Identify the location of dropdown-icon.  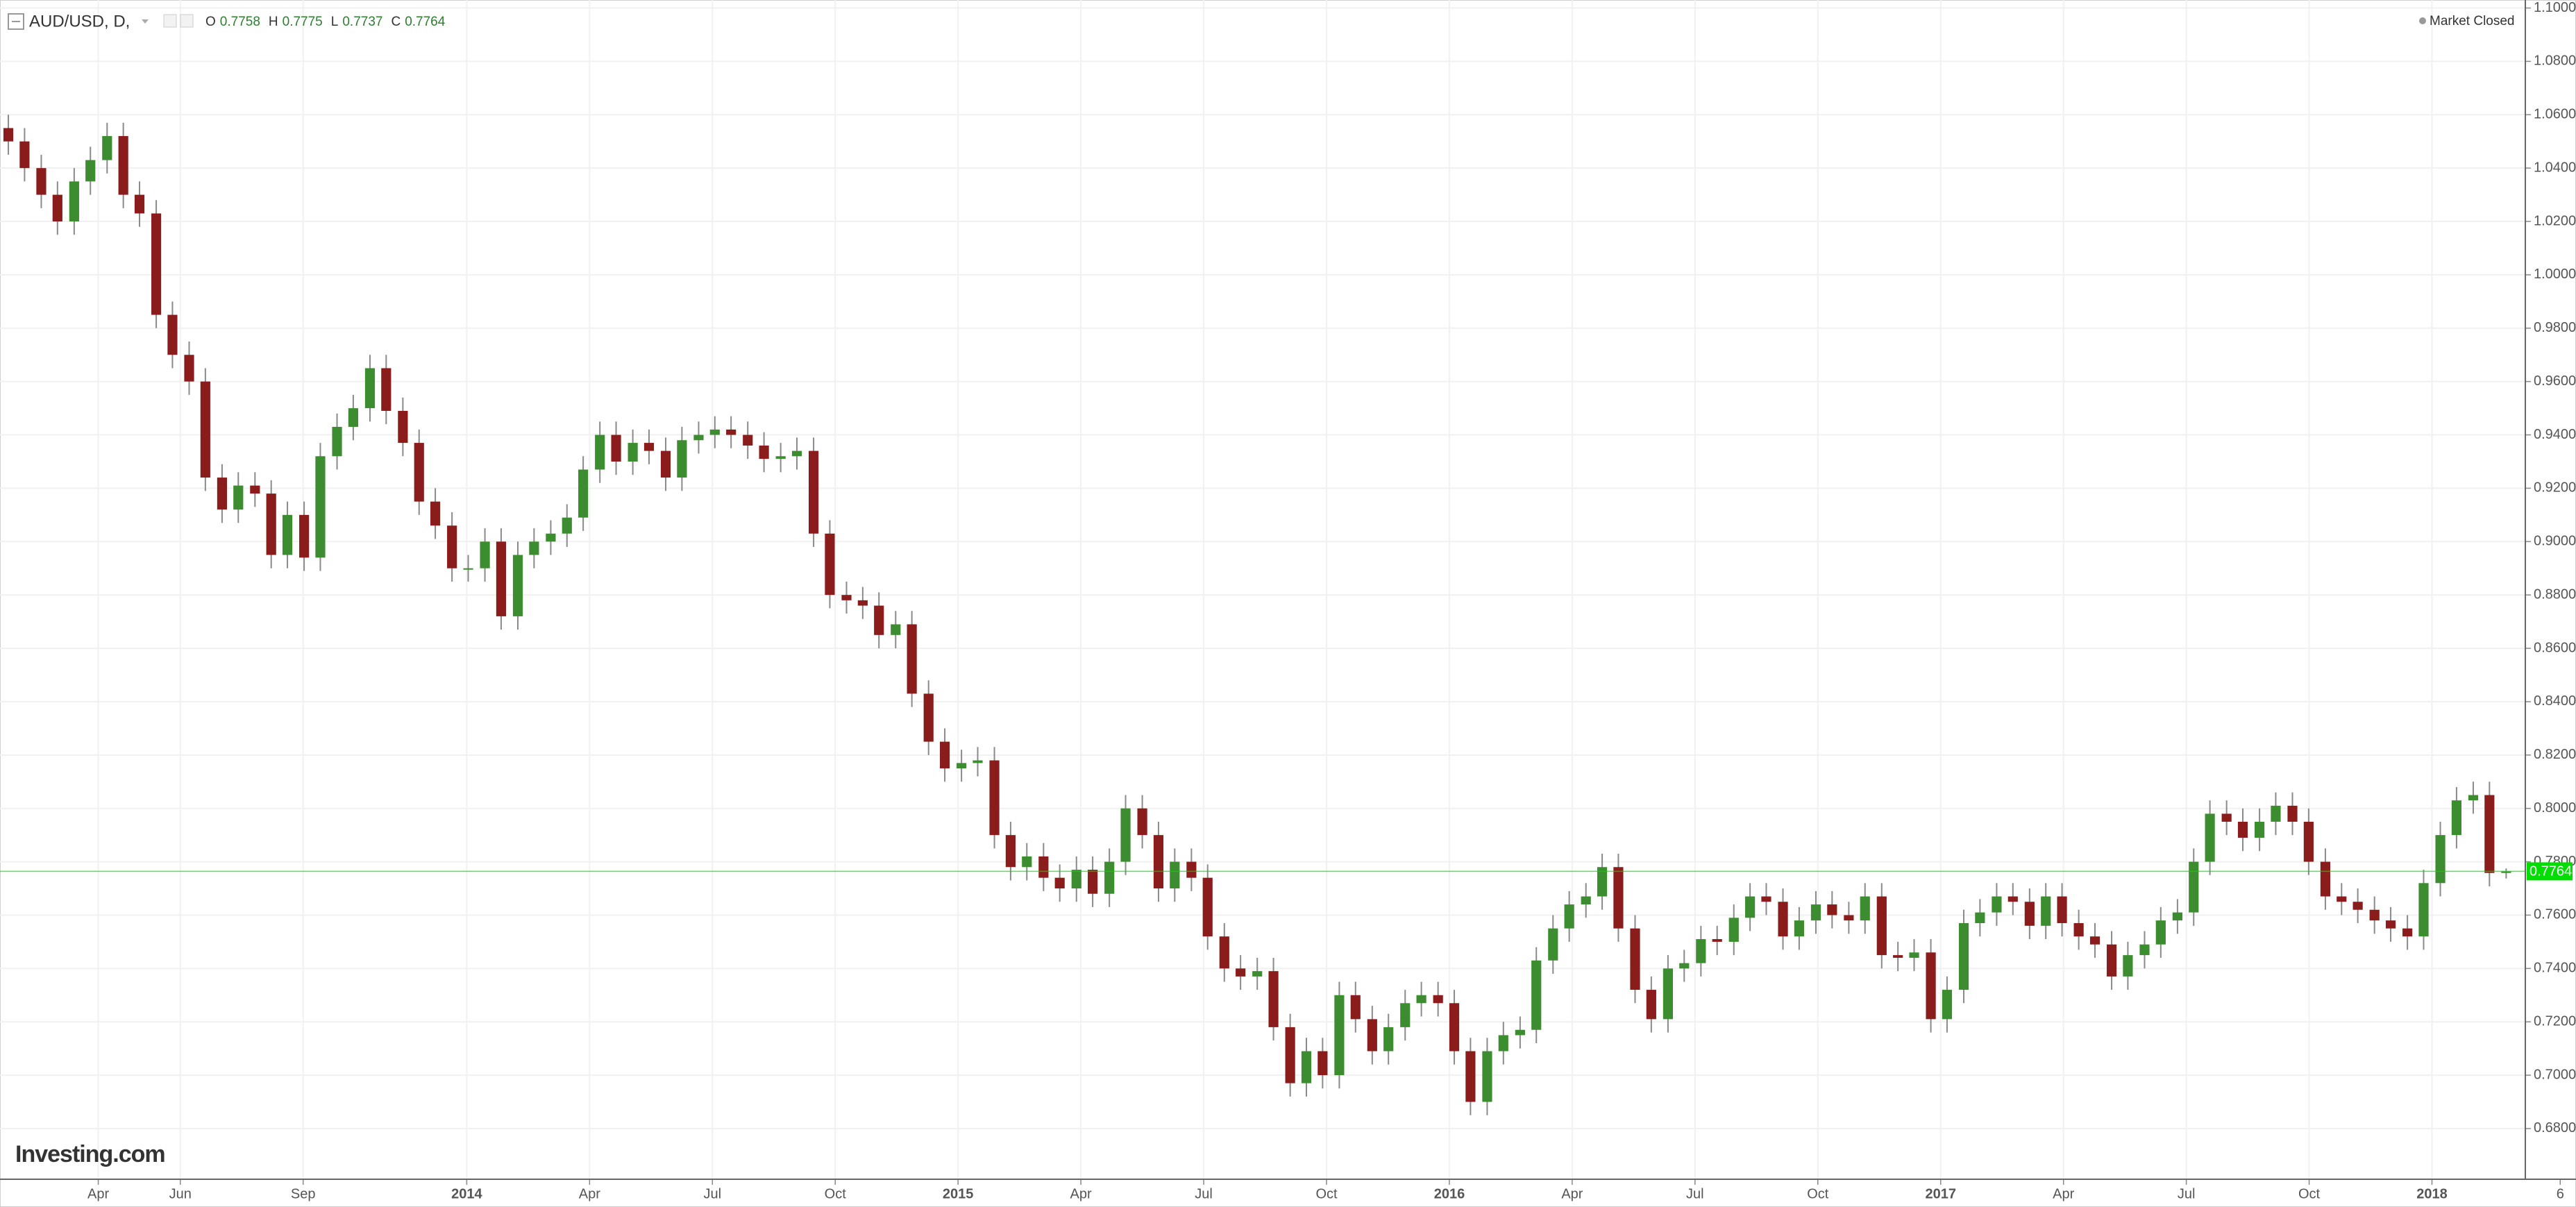
(145, 21).